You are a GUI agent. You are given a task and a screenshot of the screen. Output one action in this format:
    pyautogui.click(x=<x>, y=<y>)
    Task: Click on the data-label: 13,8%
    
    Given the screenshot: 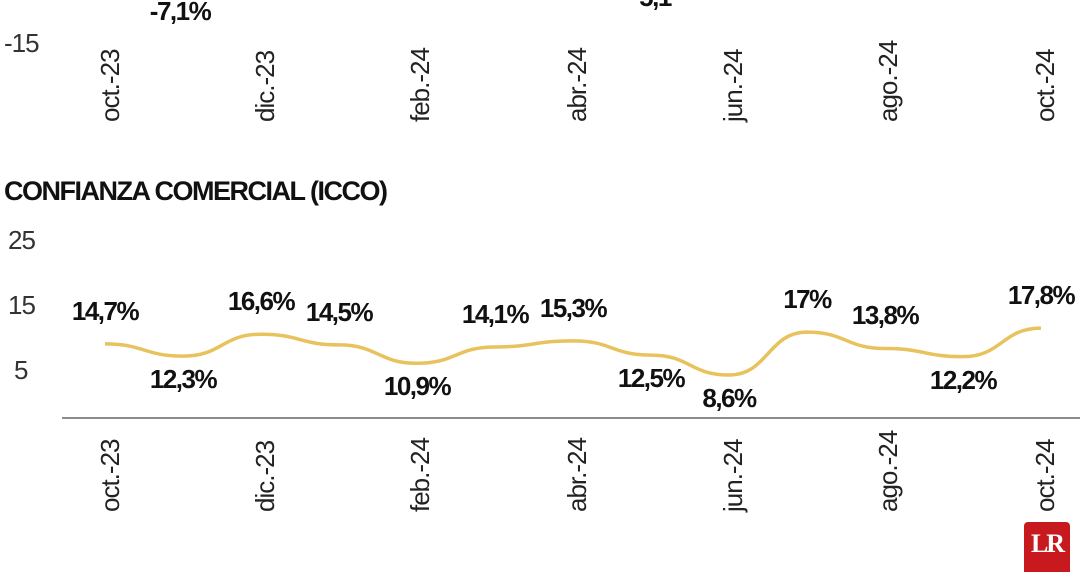 What is the action you would take?
    pyautogui.click(x=885, y=315)
    